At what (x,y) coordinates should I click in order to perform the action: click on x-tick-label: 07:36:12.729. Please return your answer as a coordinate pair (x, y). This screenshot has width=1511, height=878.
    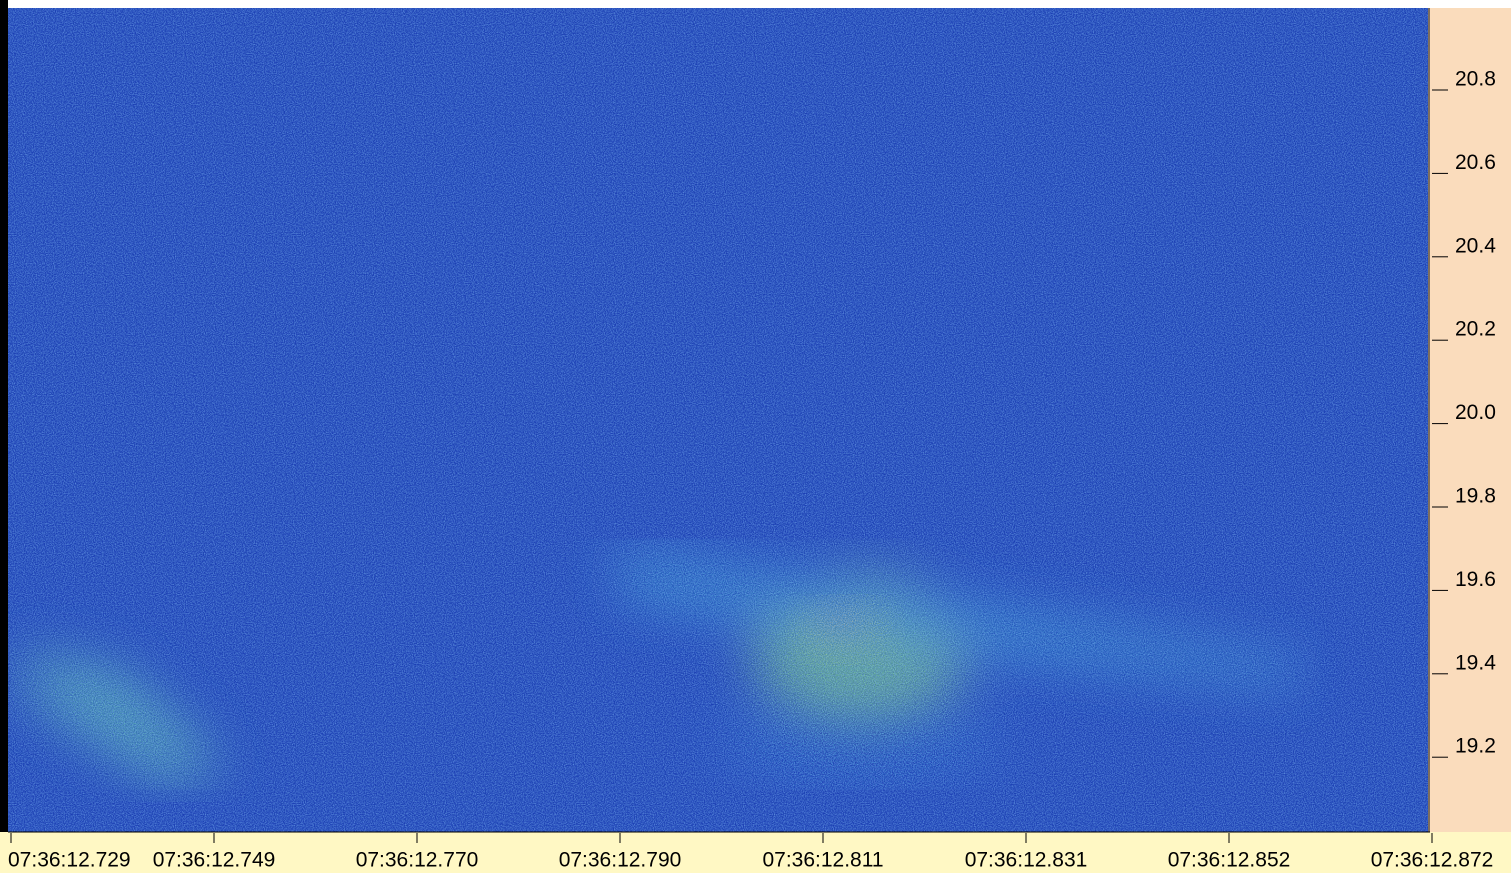
    Looking at the image, I should click on (69, 860).